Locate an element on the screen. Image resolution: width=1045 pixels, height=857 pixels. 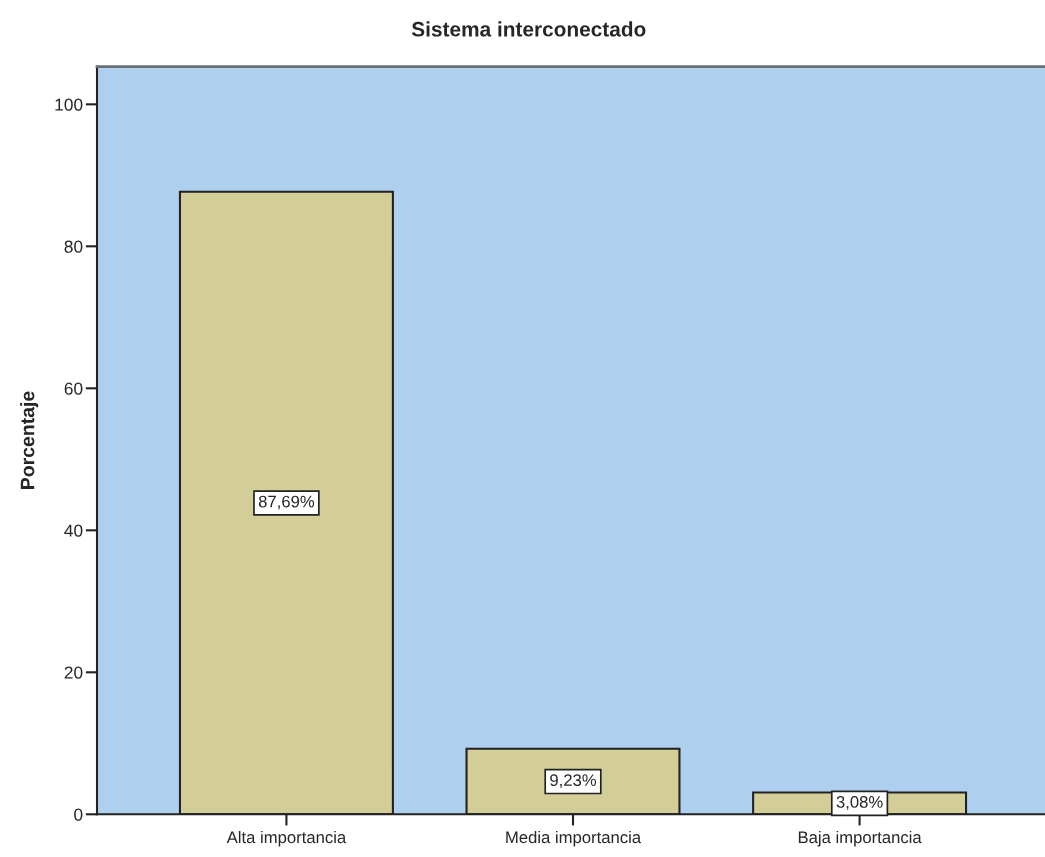
y-tick-label: 100 is located at coordinates (69, 104).